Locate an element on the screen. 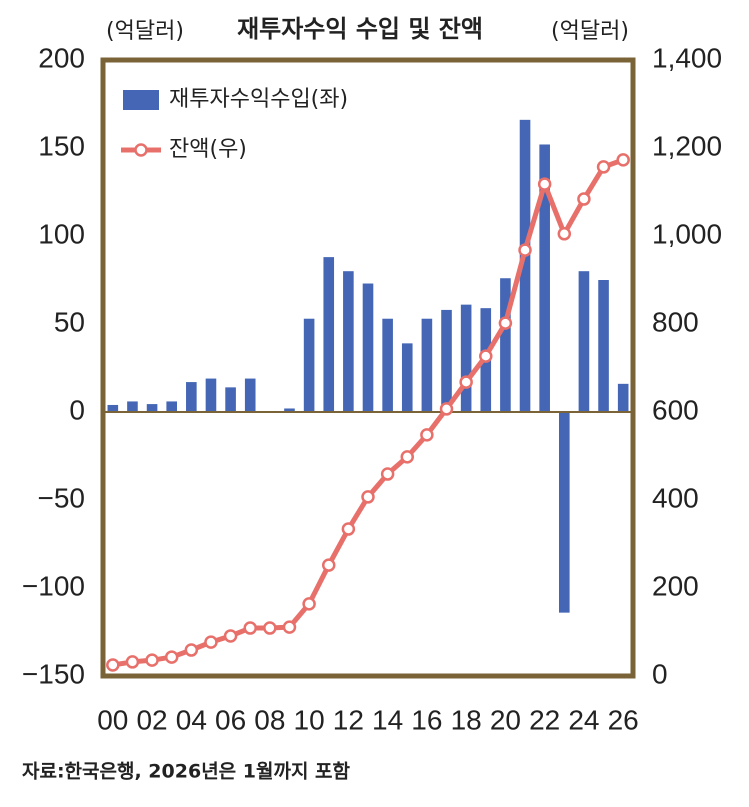 This screenshot has height=807, width=749. x-tick-label: 00 is located at coordinates (112, 719).